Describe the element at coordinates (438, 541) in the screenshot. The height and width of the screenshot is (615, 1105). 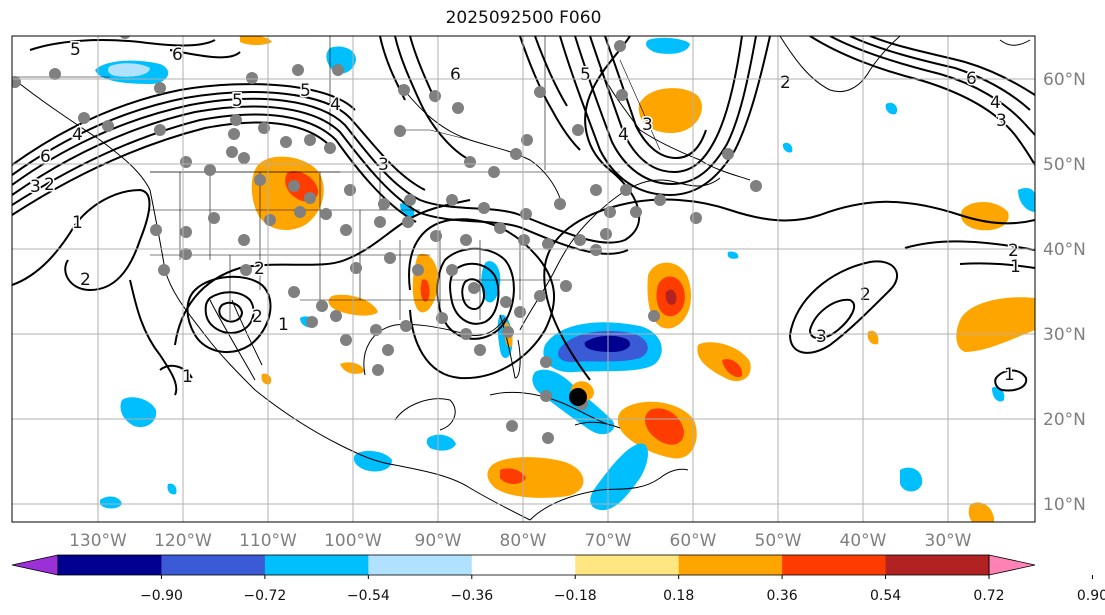
I see `lon-tick-label: 90°W` at that location.